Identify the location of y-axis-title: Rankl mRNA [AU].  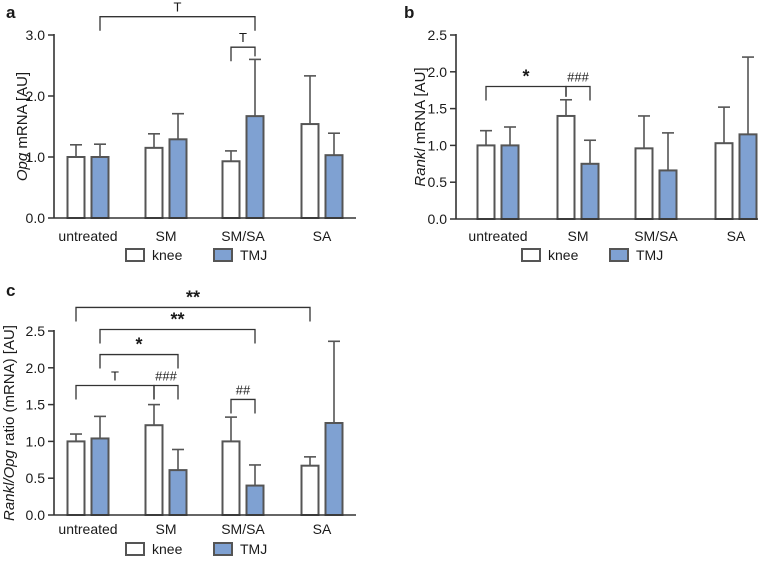
(420, 126).